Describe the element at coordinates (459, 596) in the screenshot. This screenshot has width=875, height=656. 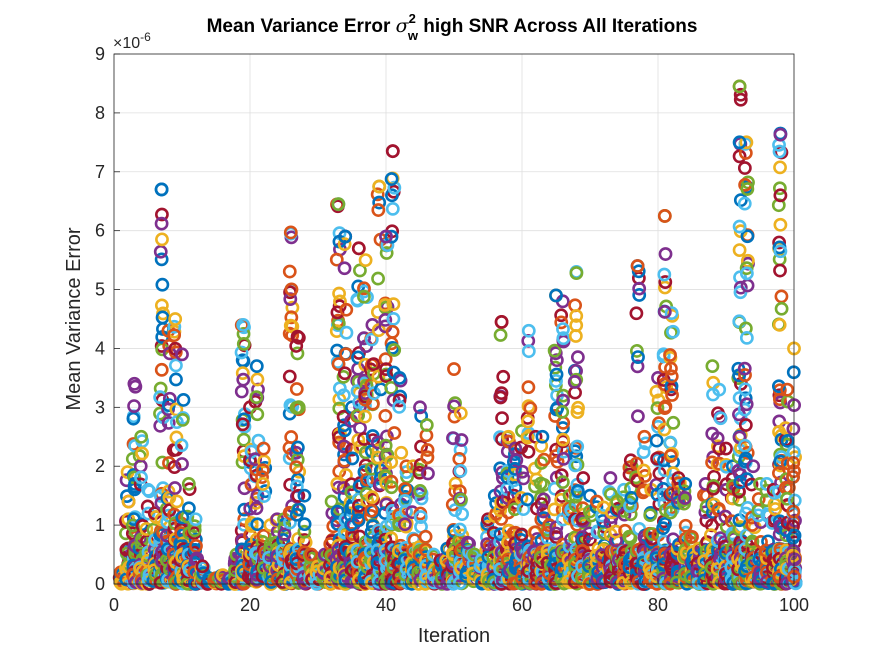
I see `x-axis-ticks: 0 20 40 60 80 100` at that location.